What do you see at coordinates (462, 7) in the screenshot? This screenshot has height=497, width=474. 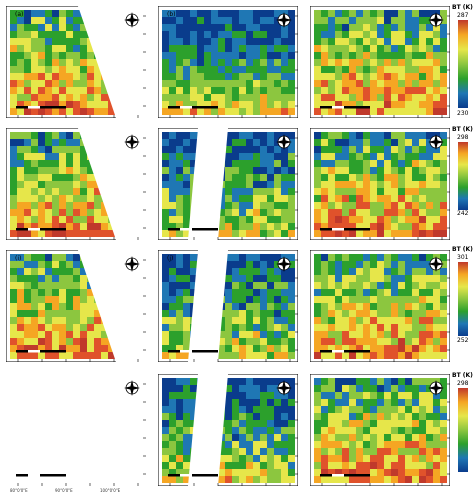 I see `colorbar-1-title: BT (K)` at bounding box center [462, 7].